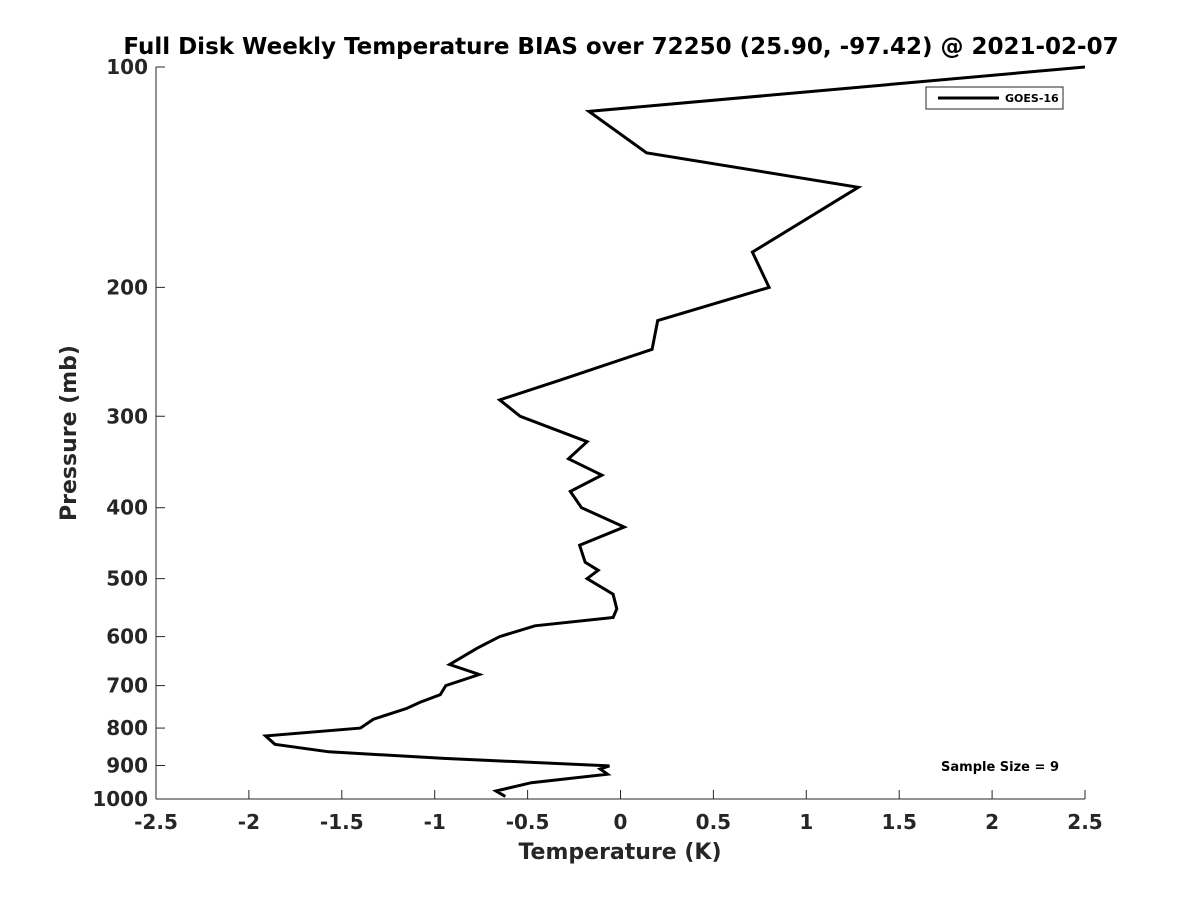 This screenshot has height=900, width=1200. Describe the element at coordinates (898, 822) in the screenshot. I see `x-tick-label: 1.5` at that location.